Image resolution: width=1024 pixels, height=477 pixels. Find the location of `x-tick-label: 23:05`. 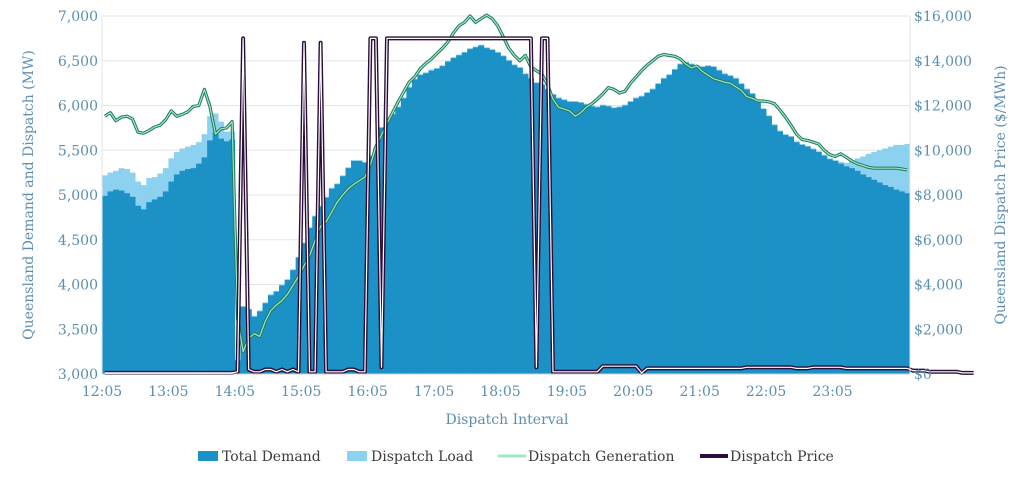

x-tick-label: 23:05 is located at coordinates (832, 392).